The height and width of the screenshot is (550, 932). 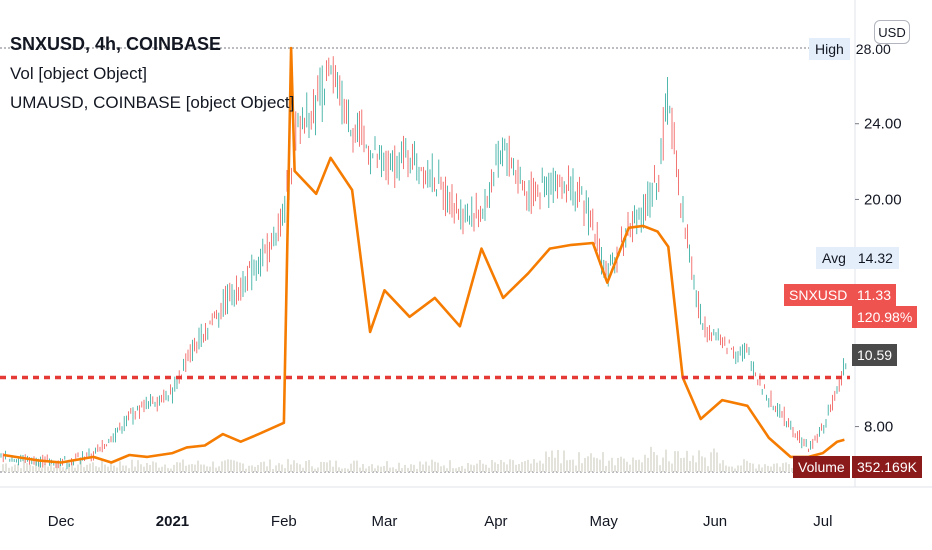 What do you see at coordinates (821, 467) in the screenshot?
I see `volume-tag-label: Volume` at bounding box center [821, 467].